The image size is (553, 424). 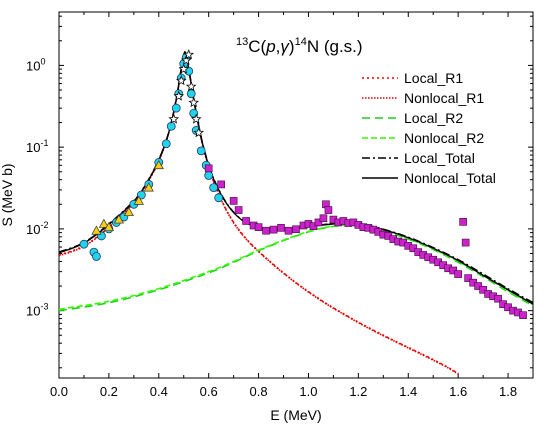 I want to click on legend-label-nonlocal-r1: Nonlocal_R1, so click(x=444, y=98).